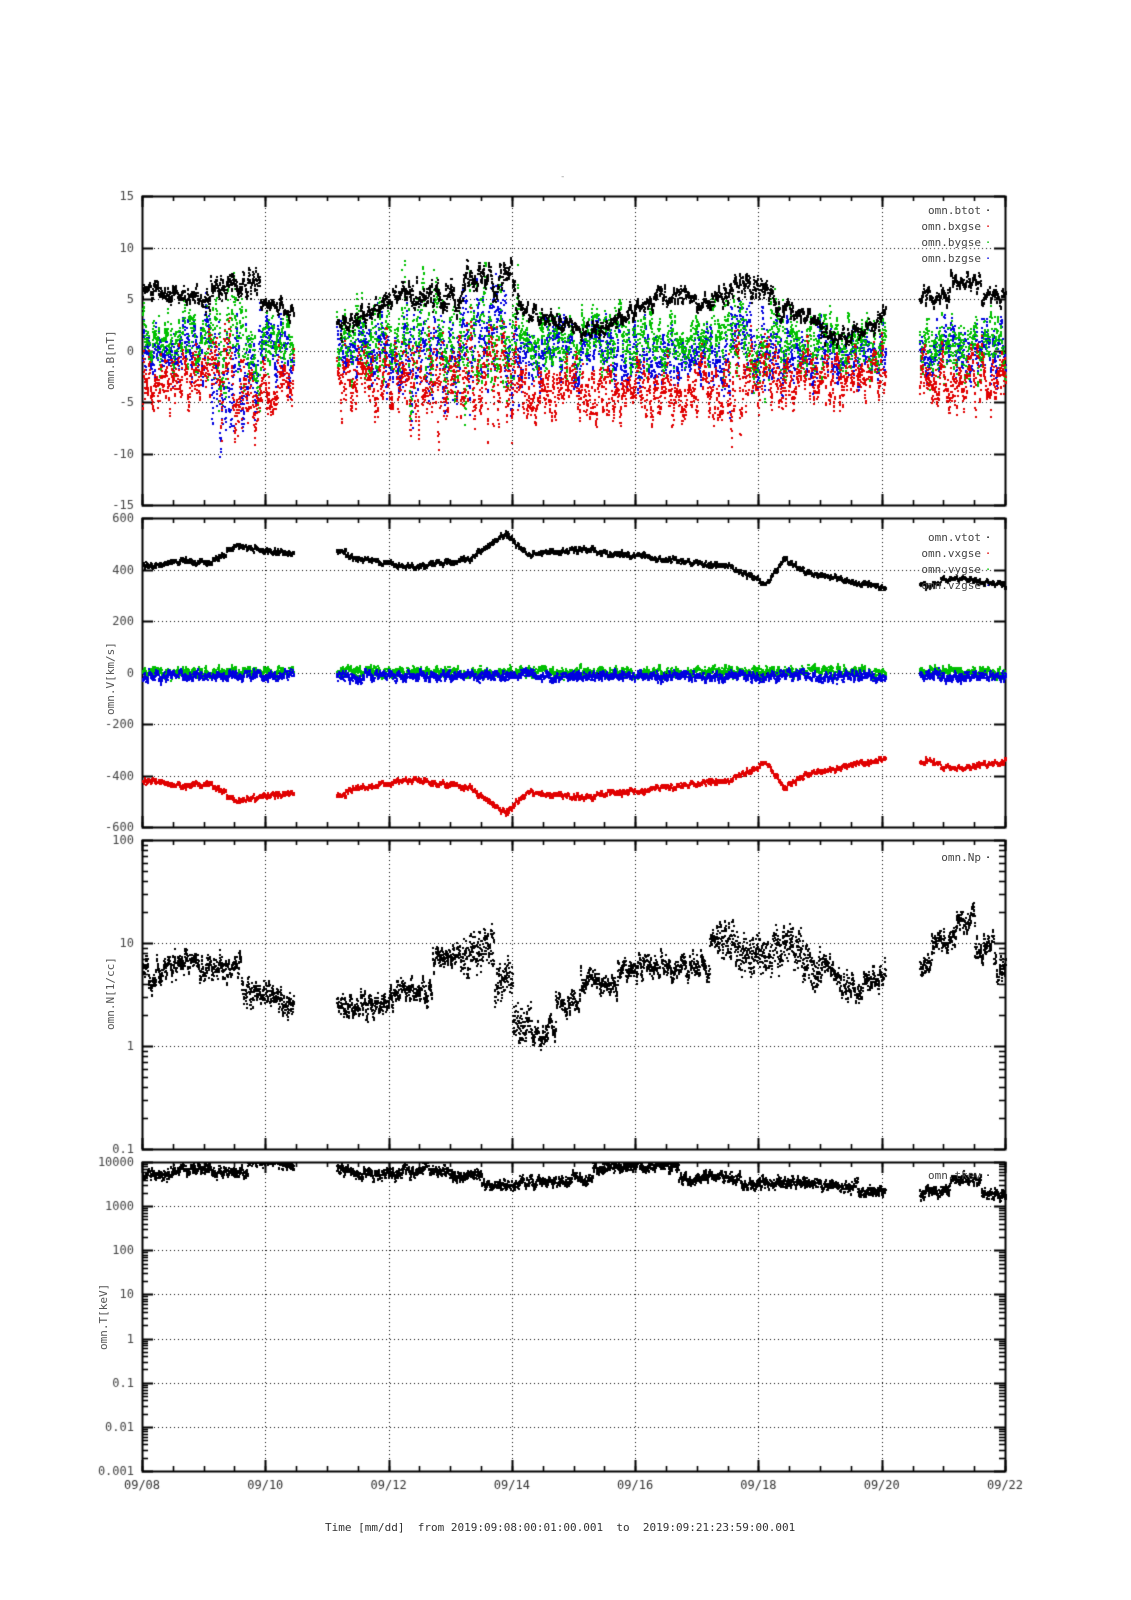  What do you see at coordinates (951, 569) in the screenshot?
I see `legend-item-vygse: omn.vygse` at bounding box center [951, 569].